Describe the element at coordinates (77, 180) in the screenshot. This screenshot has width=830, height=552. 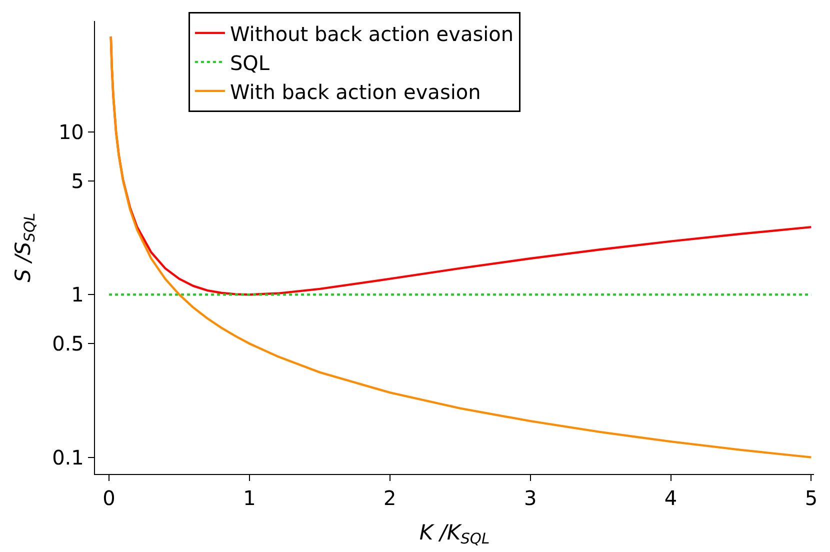
I see `y-tick-label: 5` at that location.